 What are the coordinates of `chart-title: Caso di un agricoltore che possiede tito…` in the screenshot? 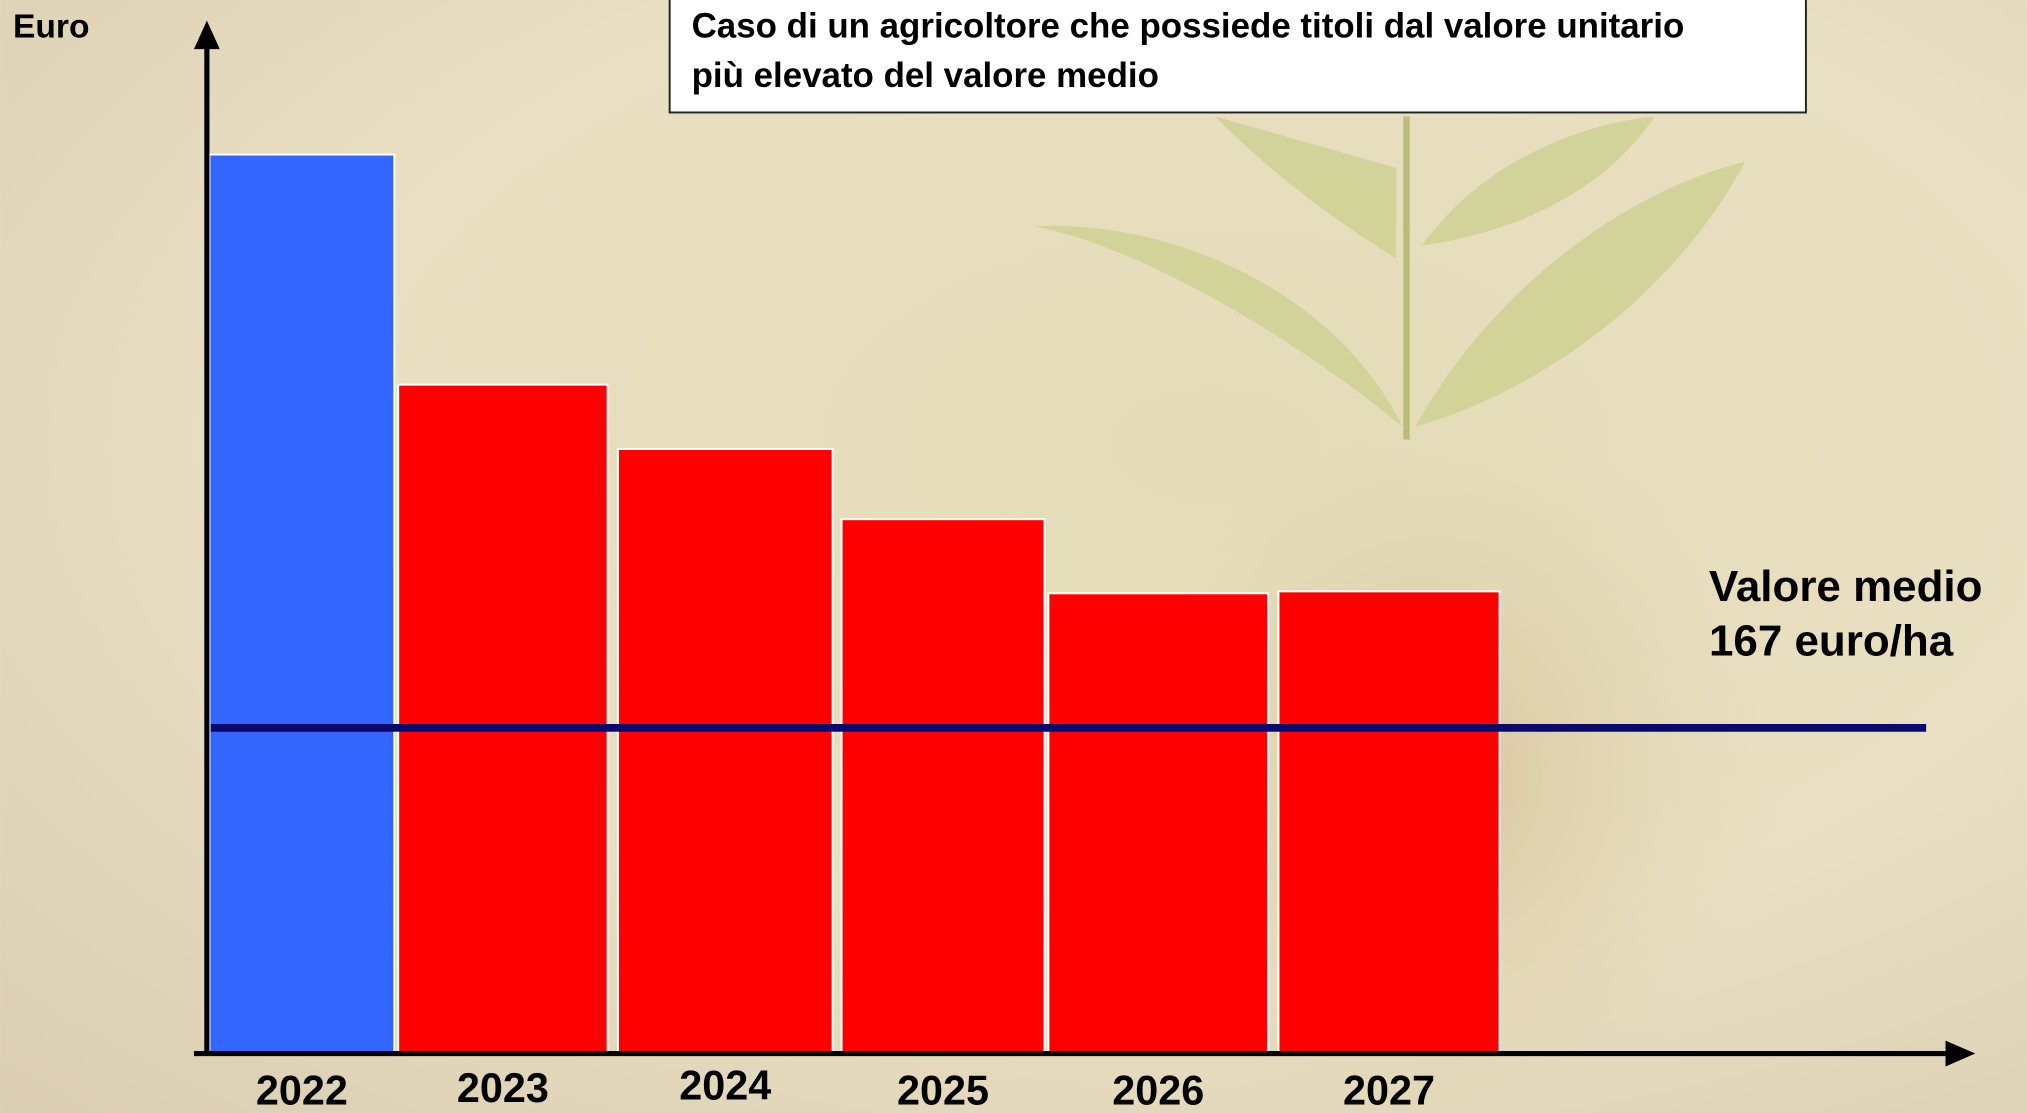 It's located at (1188, 26).